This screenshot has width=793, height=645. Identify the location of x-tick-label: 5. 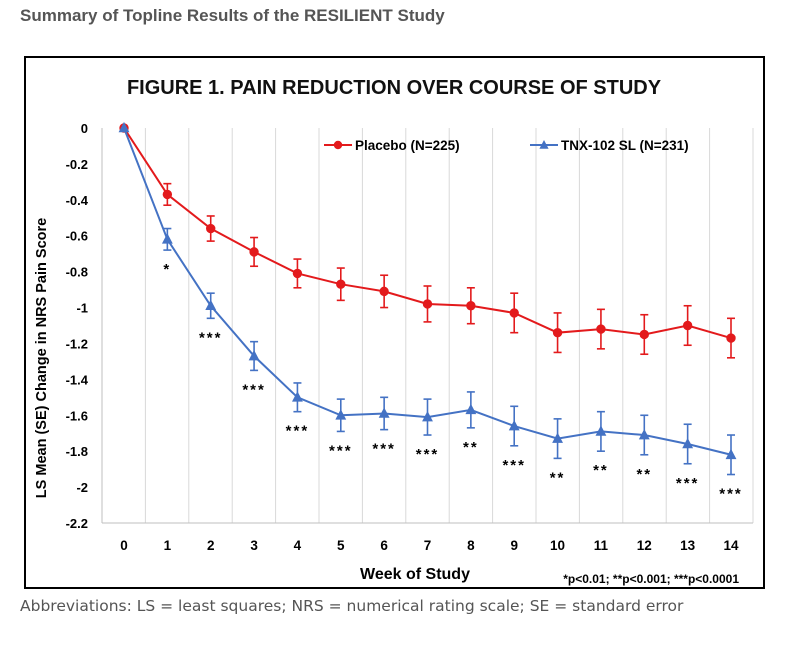
(341, 545).